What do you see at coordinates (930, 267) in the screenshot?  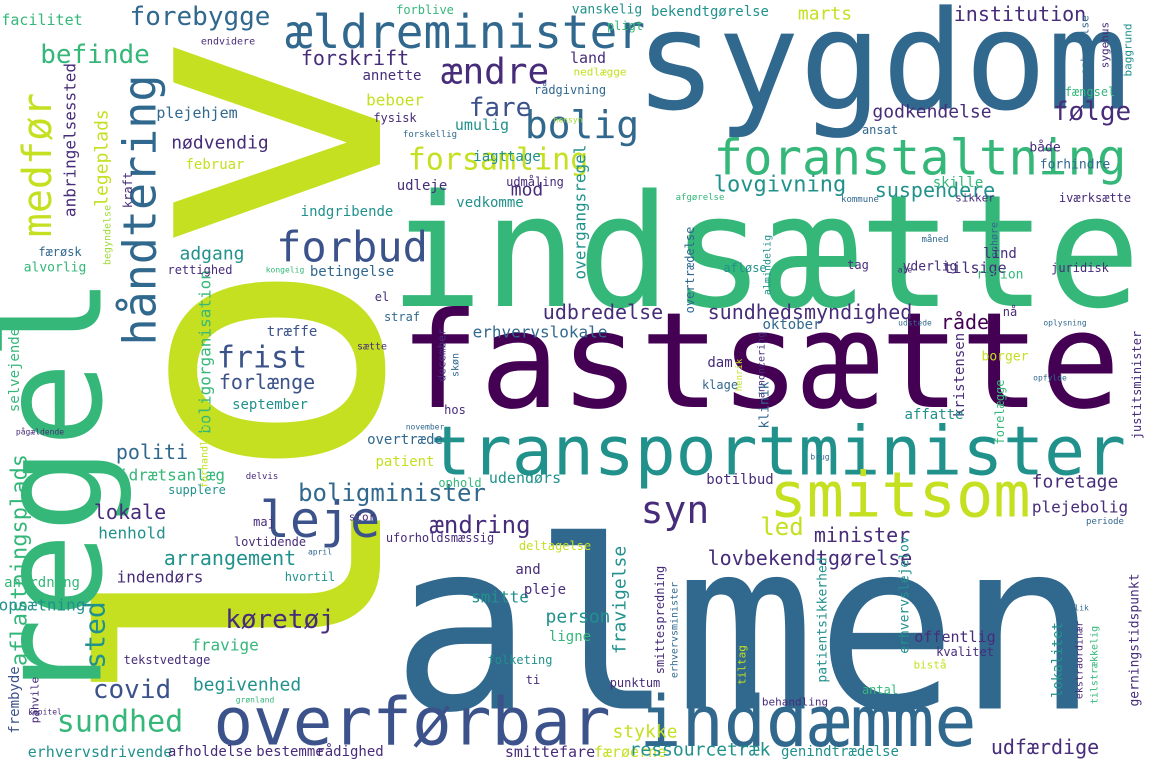 I see `word: yderlig` at bounding box center [930, 267].